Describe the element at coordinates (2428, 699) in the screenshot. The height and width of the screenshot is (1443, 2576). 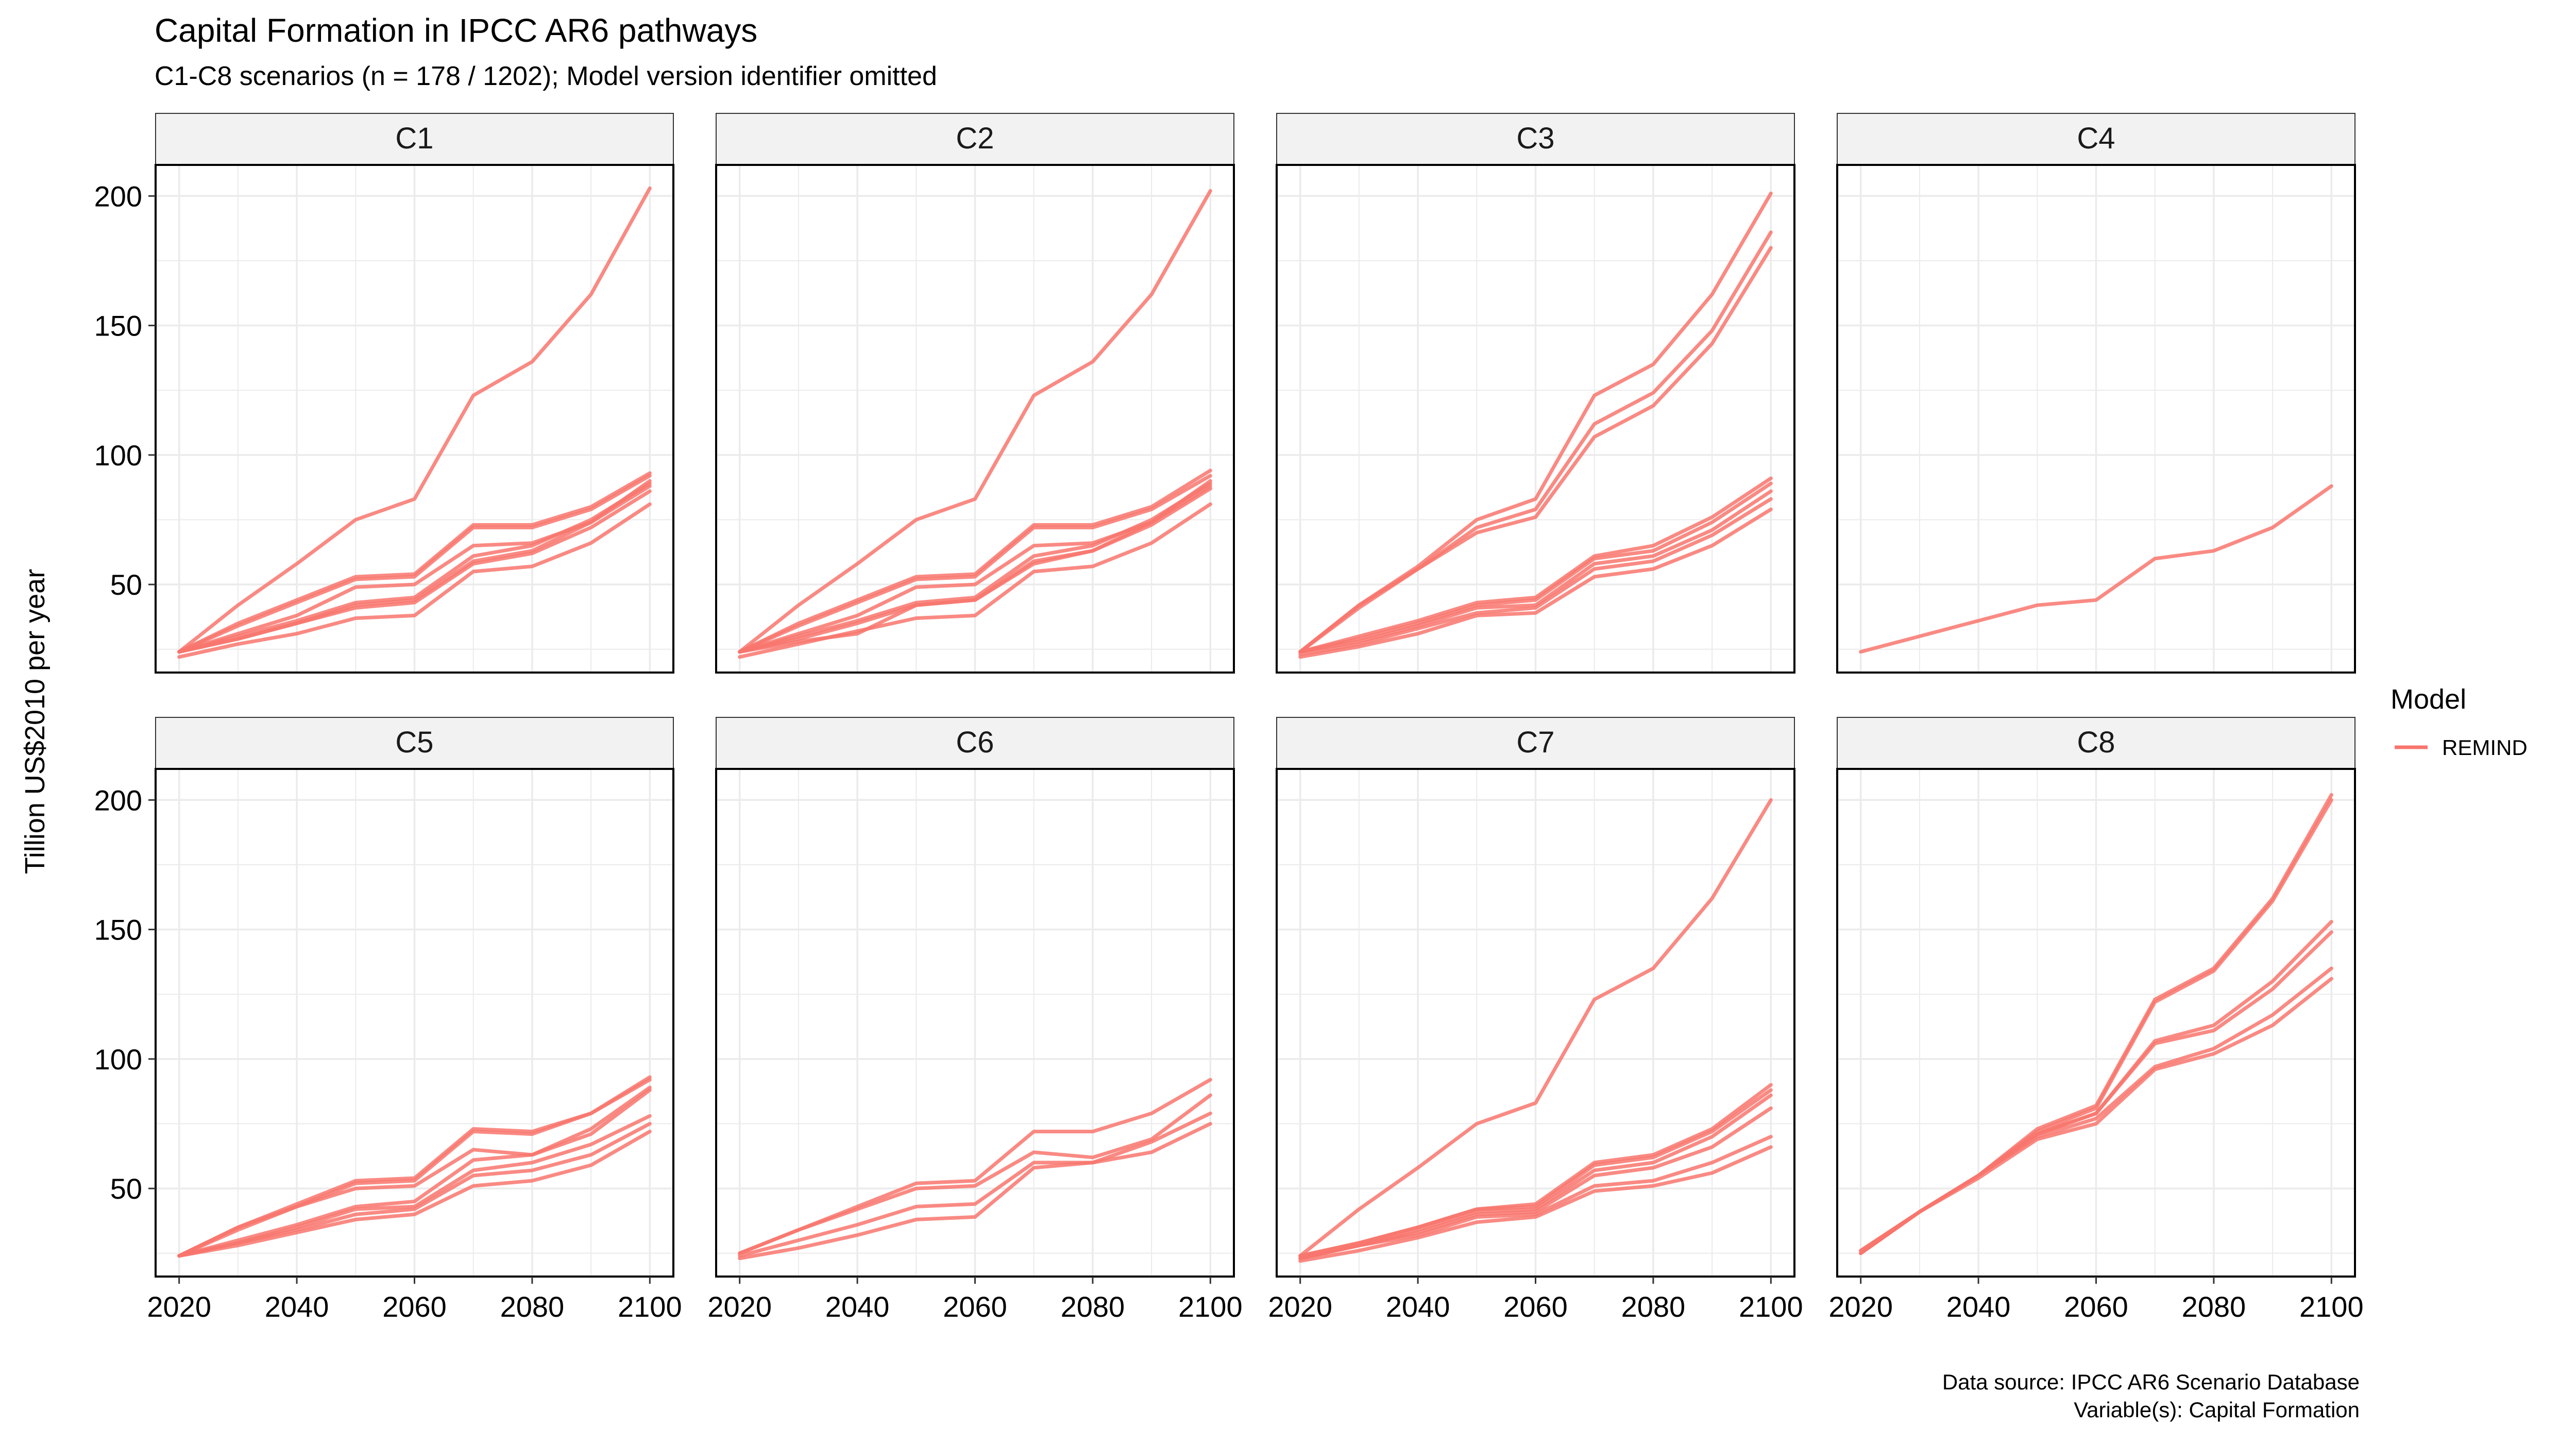
I see `legend-title: Model` at that location.